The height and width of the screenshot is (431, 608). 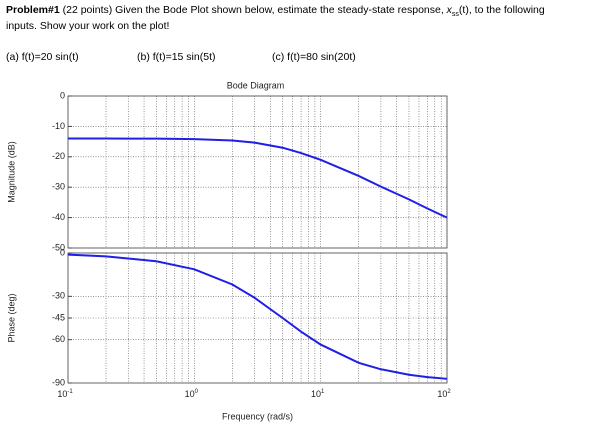 I want to click on subscript: ss, so click(x=455, y=15).